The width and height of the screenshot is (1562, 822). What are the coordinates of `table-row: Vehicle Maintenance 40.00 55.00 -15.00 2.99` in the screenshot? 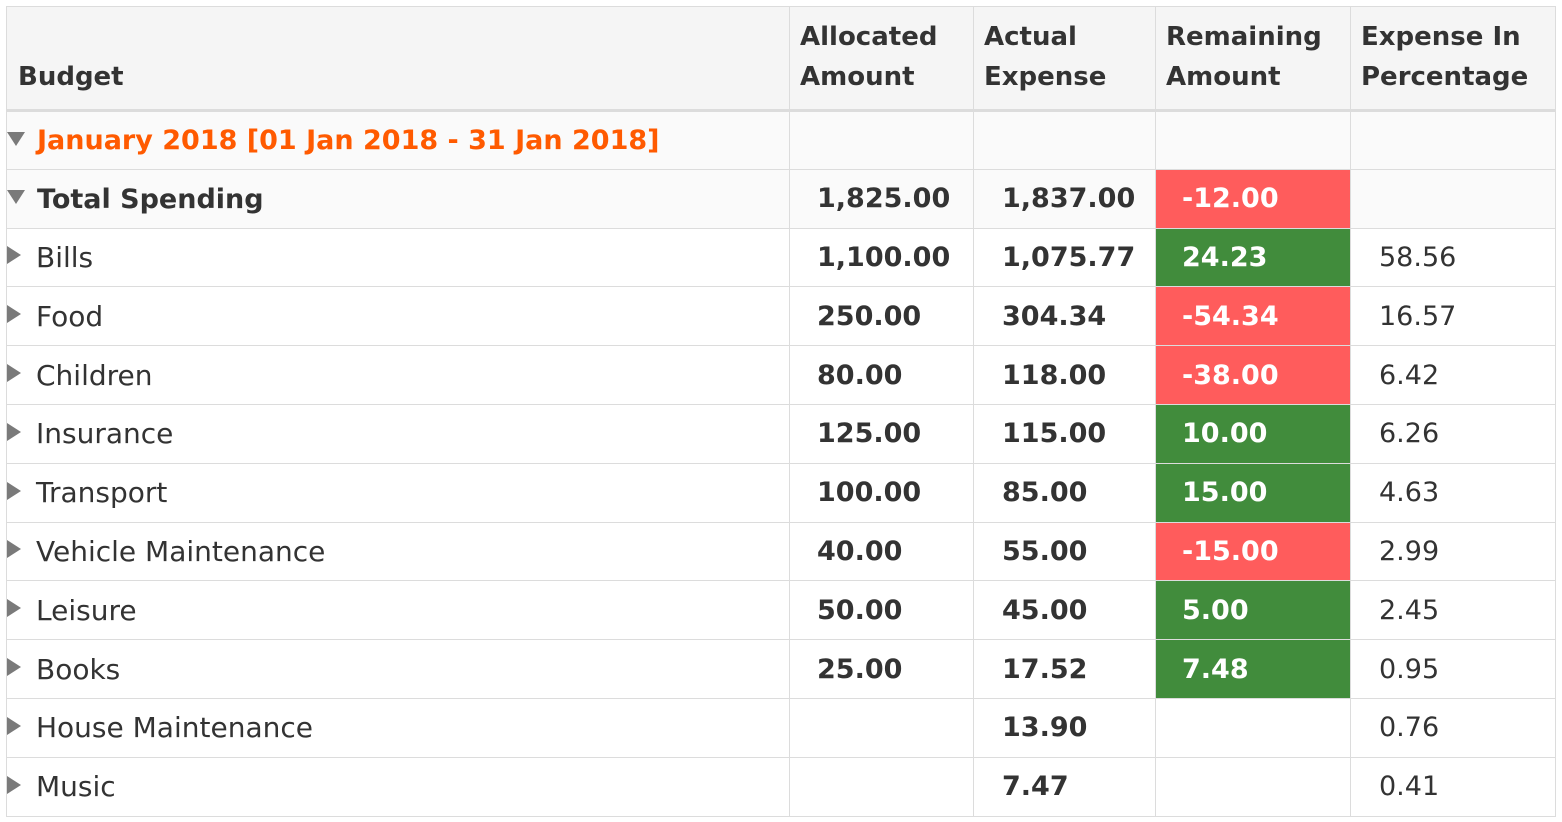 It's located at (781, 551).